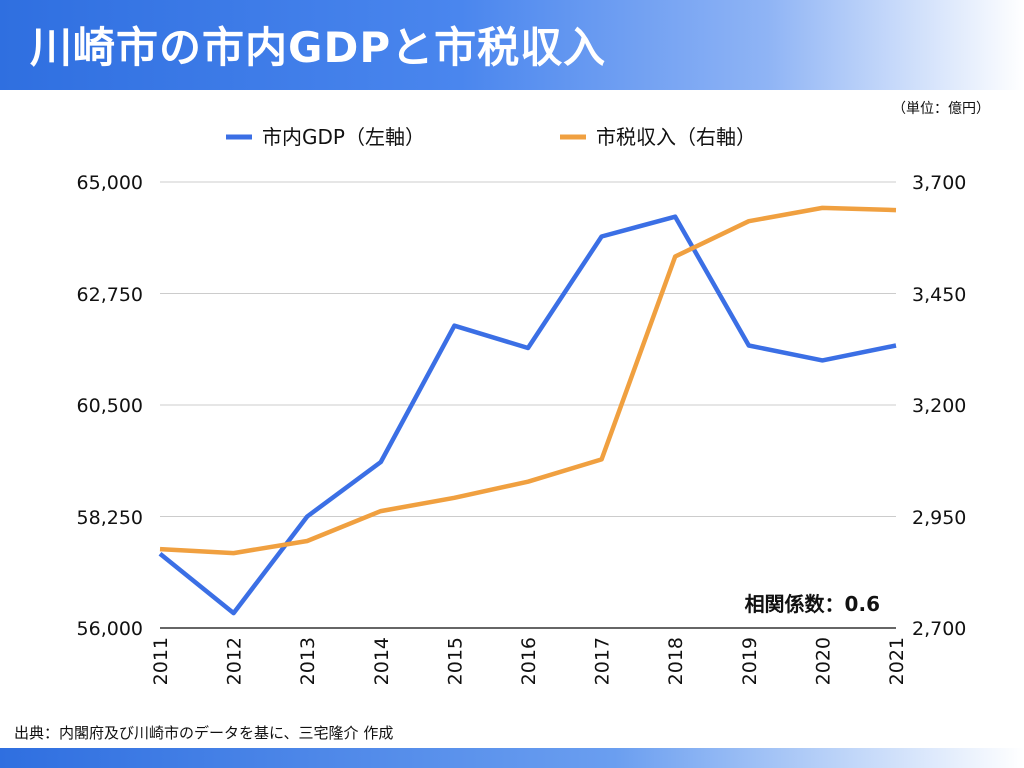 The image size is (1024, 768). What do you see at coordinates (941, 109) in the screenshot?
I see `unit-note: （単位：億円）` at bounding box center [941, 109].